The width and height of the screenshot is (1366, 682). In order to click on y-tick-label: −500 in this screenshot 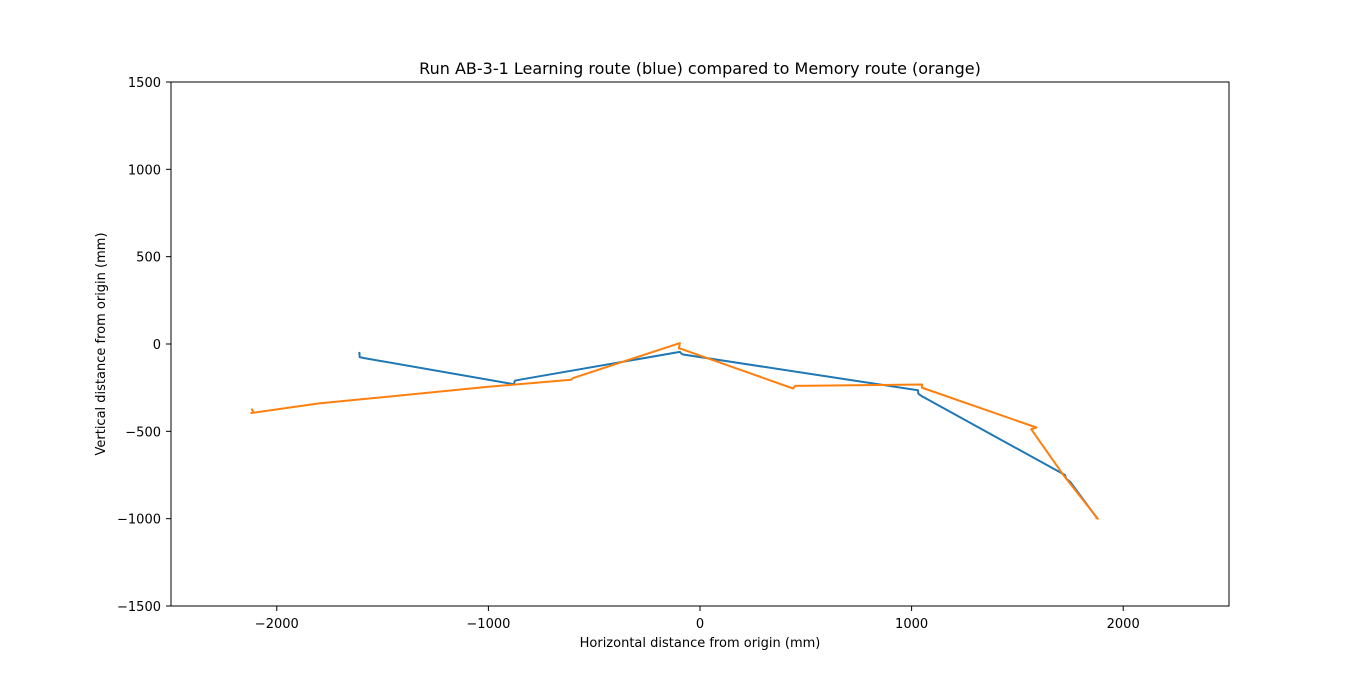, I will do `click(143, 432)`.